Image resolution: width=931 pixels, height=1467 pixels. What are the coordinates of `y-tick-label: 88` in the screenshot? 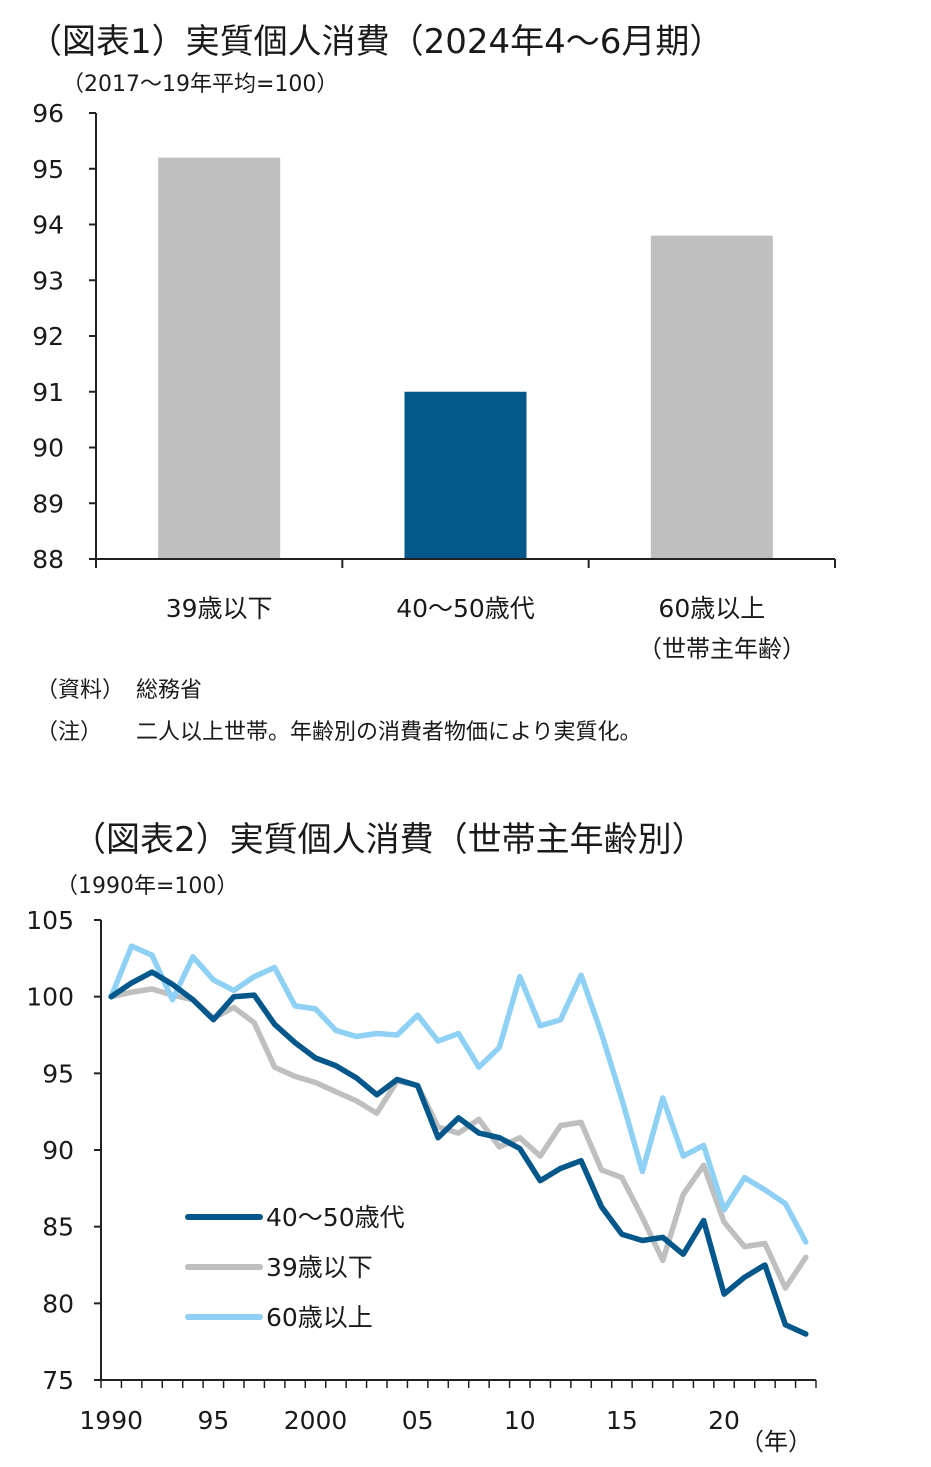 It's located at (48, 559).